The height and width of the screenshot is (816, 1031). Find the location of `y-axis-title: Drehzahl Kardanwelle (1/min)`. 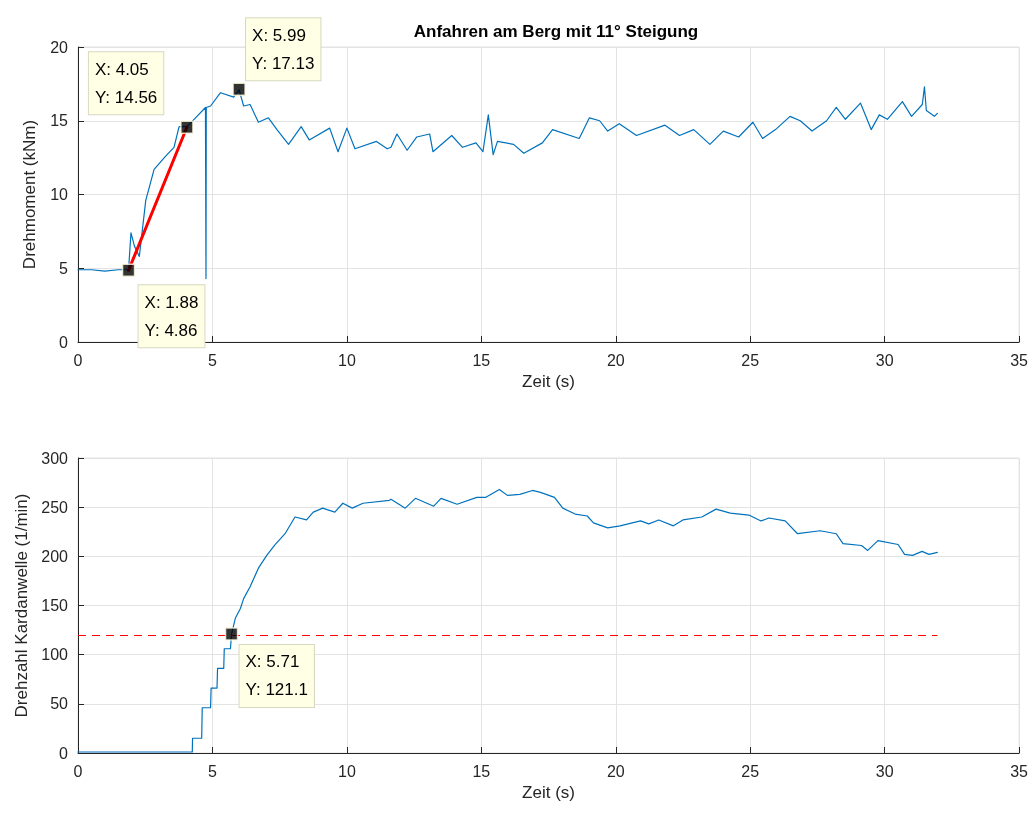

y-axis-title: Drehzahl Kardanwelle (1/min) is located at coordinates (22, 605).